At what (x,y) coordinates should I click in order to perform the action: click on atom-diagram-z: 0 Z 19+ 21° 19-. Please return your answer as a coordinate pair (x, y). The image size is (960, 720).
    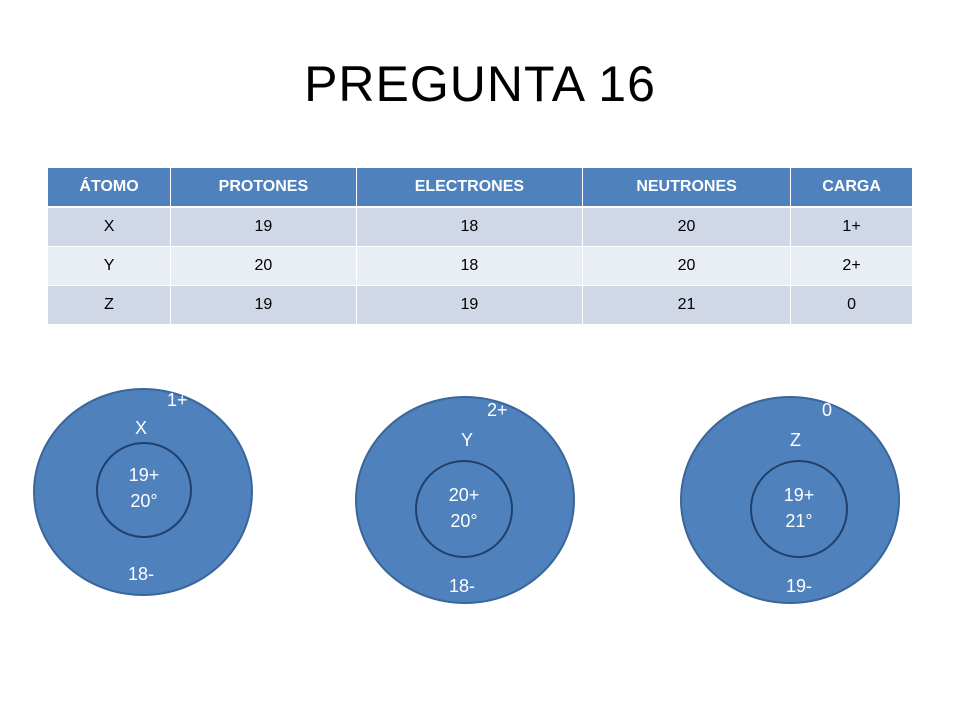
    Looking at the image, I should click on (790, 500).